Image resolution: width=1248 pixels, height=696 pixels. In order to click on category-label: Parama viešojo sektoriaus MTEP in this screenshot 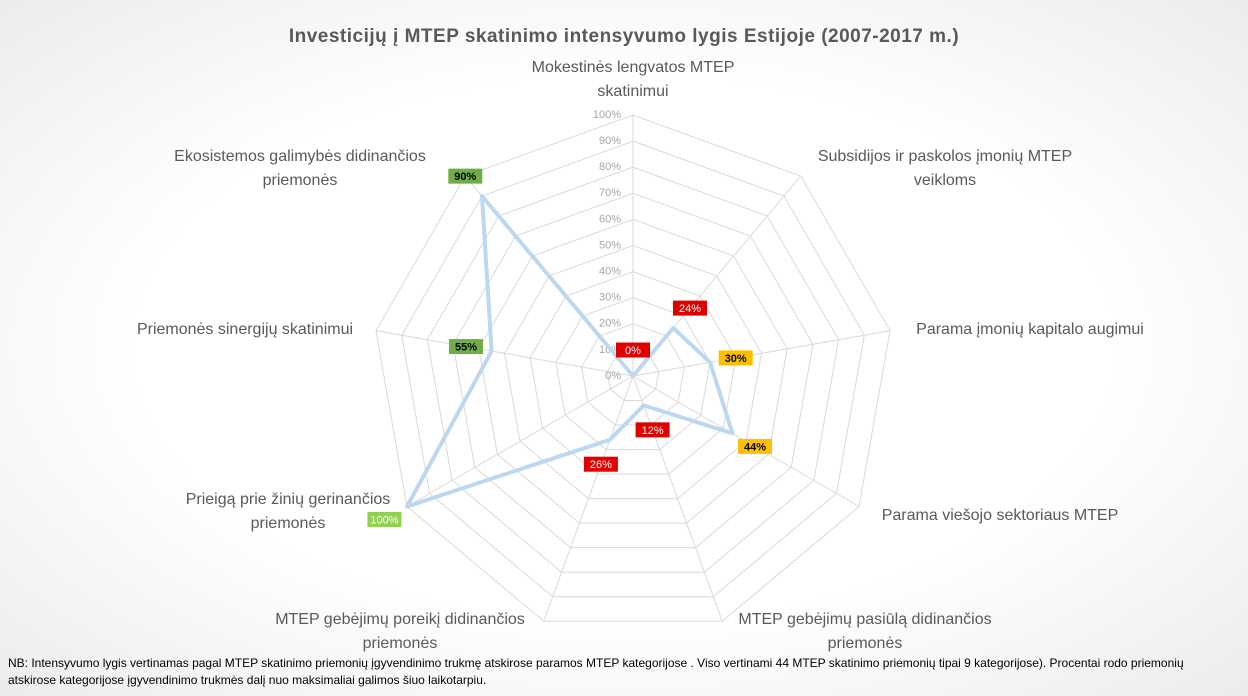, I will do `click(1000, 515)`.